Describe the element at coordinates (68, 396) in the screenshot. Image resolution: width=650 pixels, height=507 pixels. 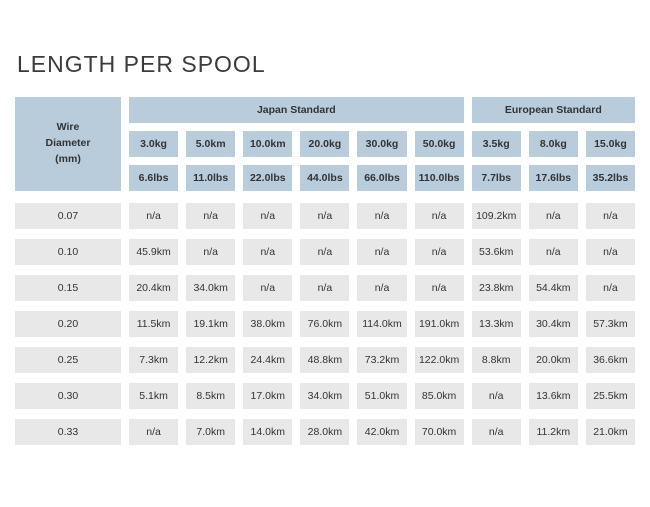
I see `wire-diameter-cell: 0.30` at that location.